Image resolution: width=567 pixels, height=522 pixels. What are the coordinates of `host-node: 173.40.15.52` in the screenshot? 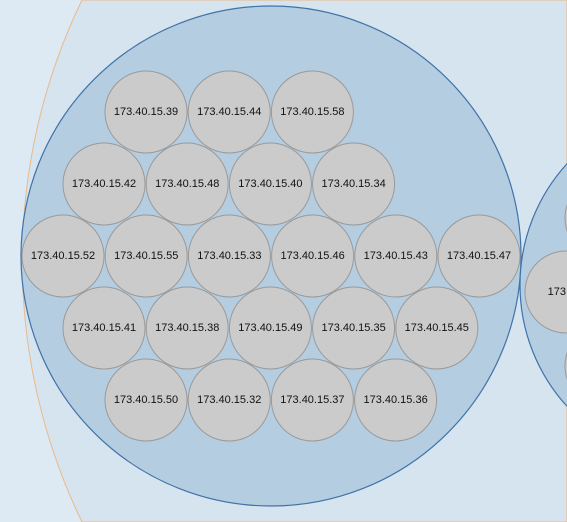 It's located at (63, 256).